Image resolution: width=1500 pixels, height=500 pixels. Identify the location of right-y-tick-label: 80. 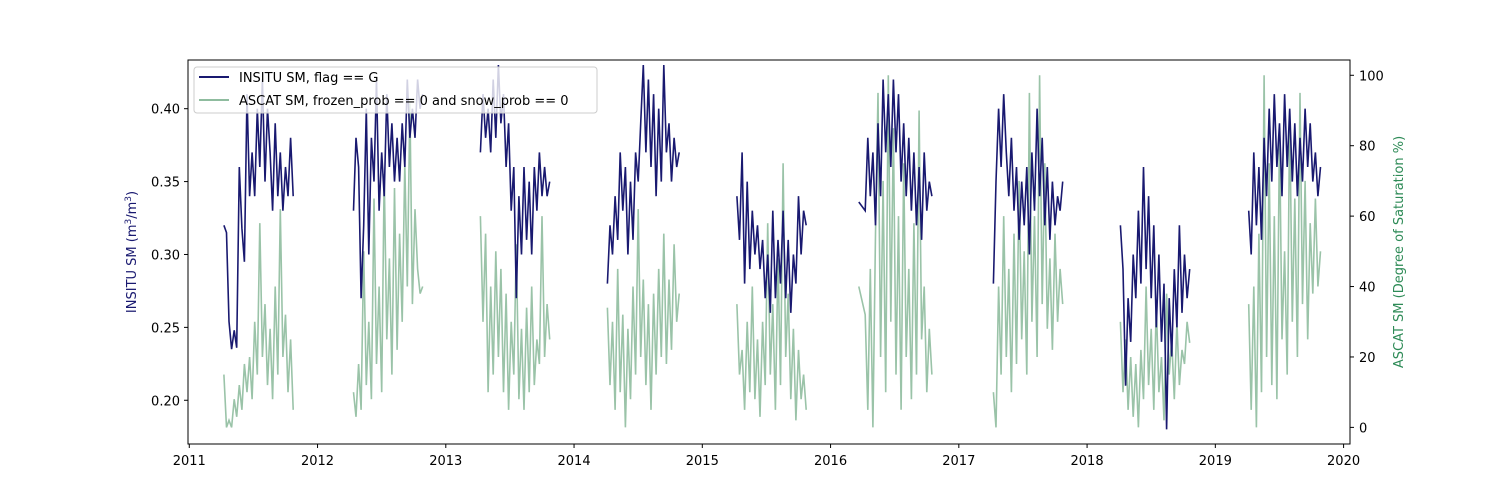
(1367, 147).